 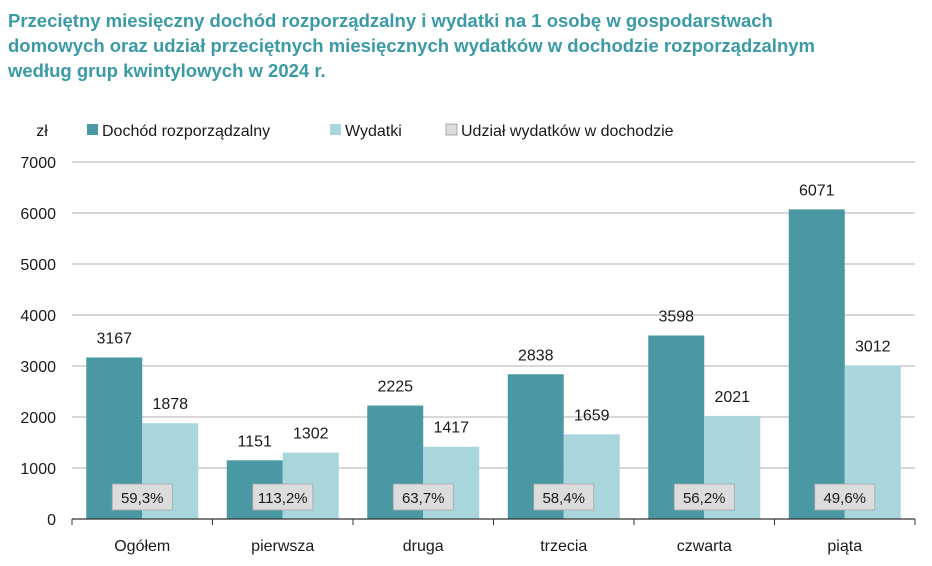 I want to click on legend-swatch-expenses, so click(x=335, y=129).